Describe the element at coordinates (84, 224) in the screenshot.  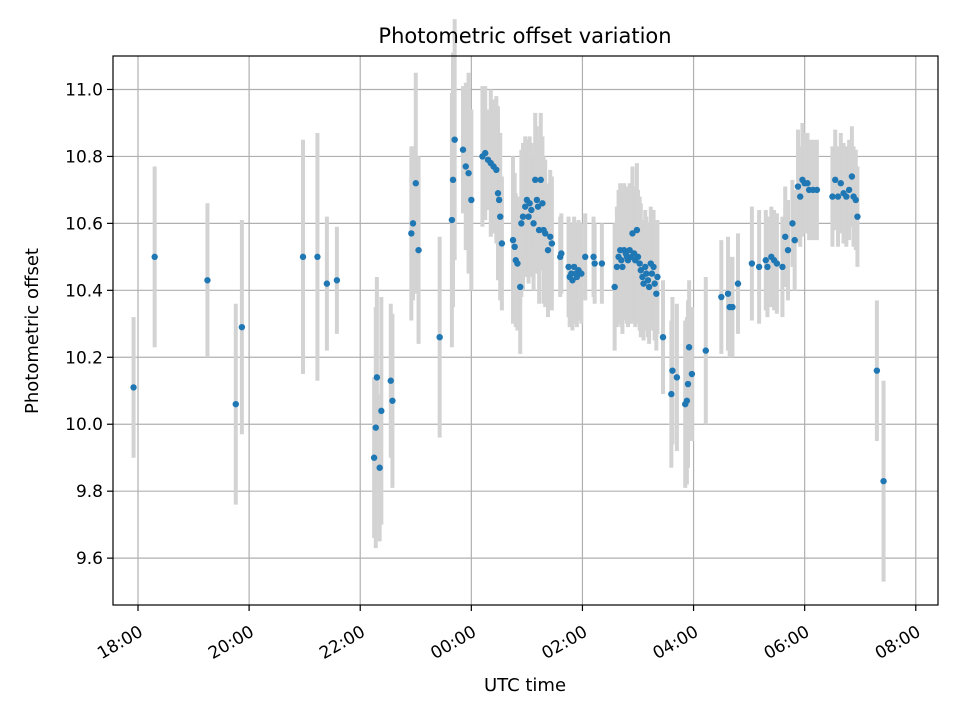
I see `y-tick-label: 10.6` at that location.